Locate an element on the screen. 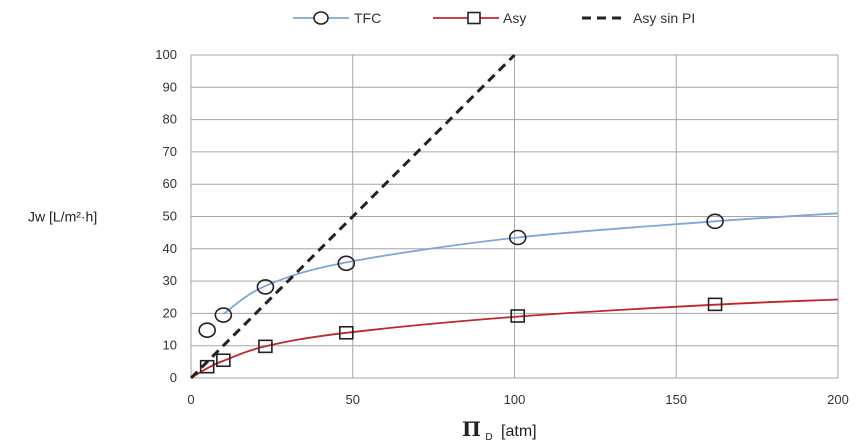 The height and width of the screenshot is (442, 856). x-axis-symbol: Π is located at coordinates (471, 429).